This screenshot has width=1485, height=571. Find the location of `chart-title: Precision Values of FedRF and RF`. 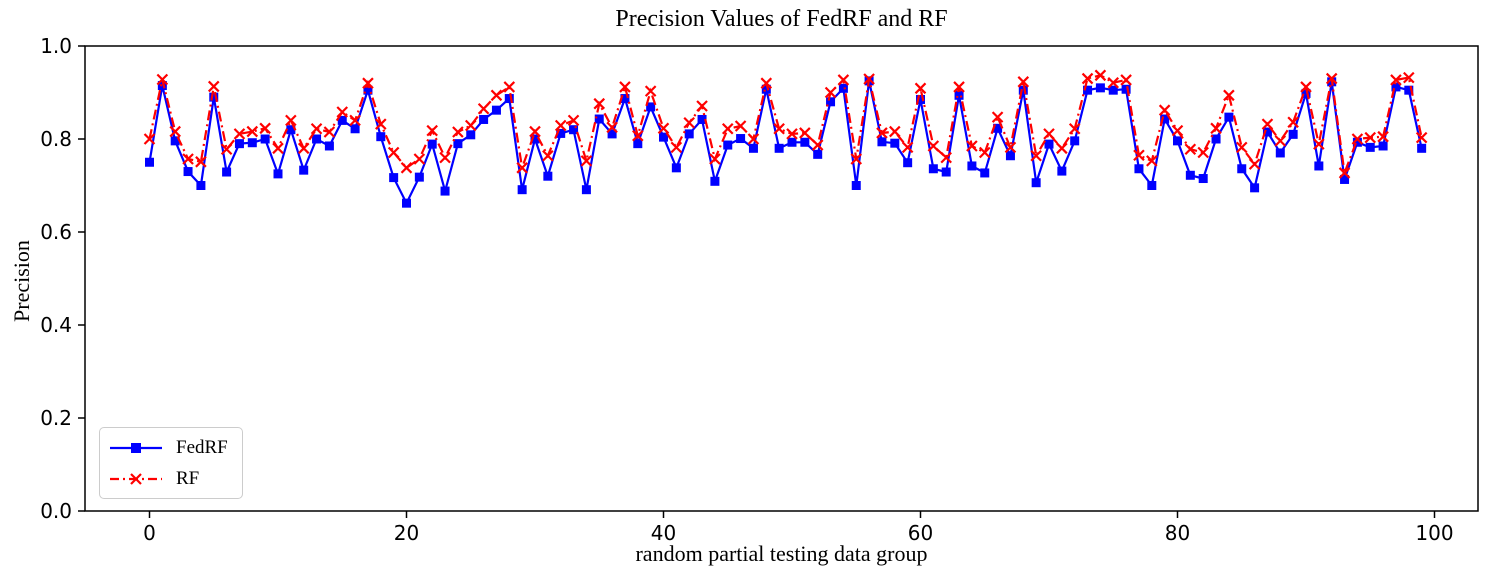

chart-title: Precision Values of FedRF and RF is located at coordinates (781, 19).